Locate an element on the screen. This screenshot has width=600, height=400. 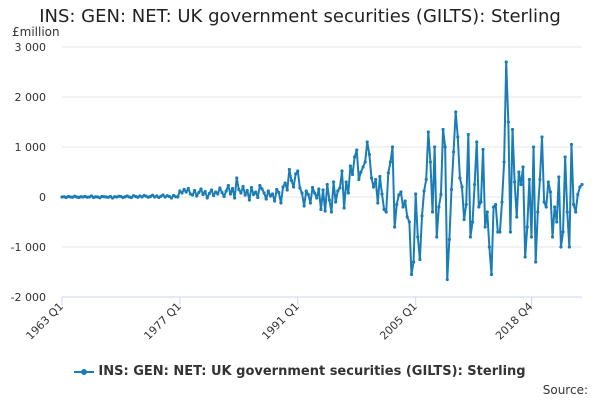
y-tick-label: 0 is located at coordinates (42, 197).